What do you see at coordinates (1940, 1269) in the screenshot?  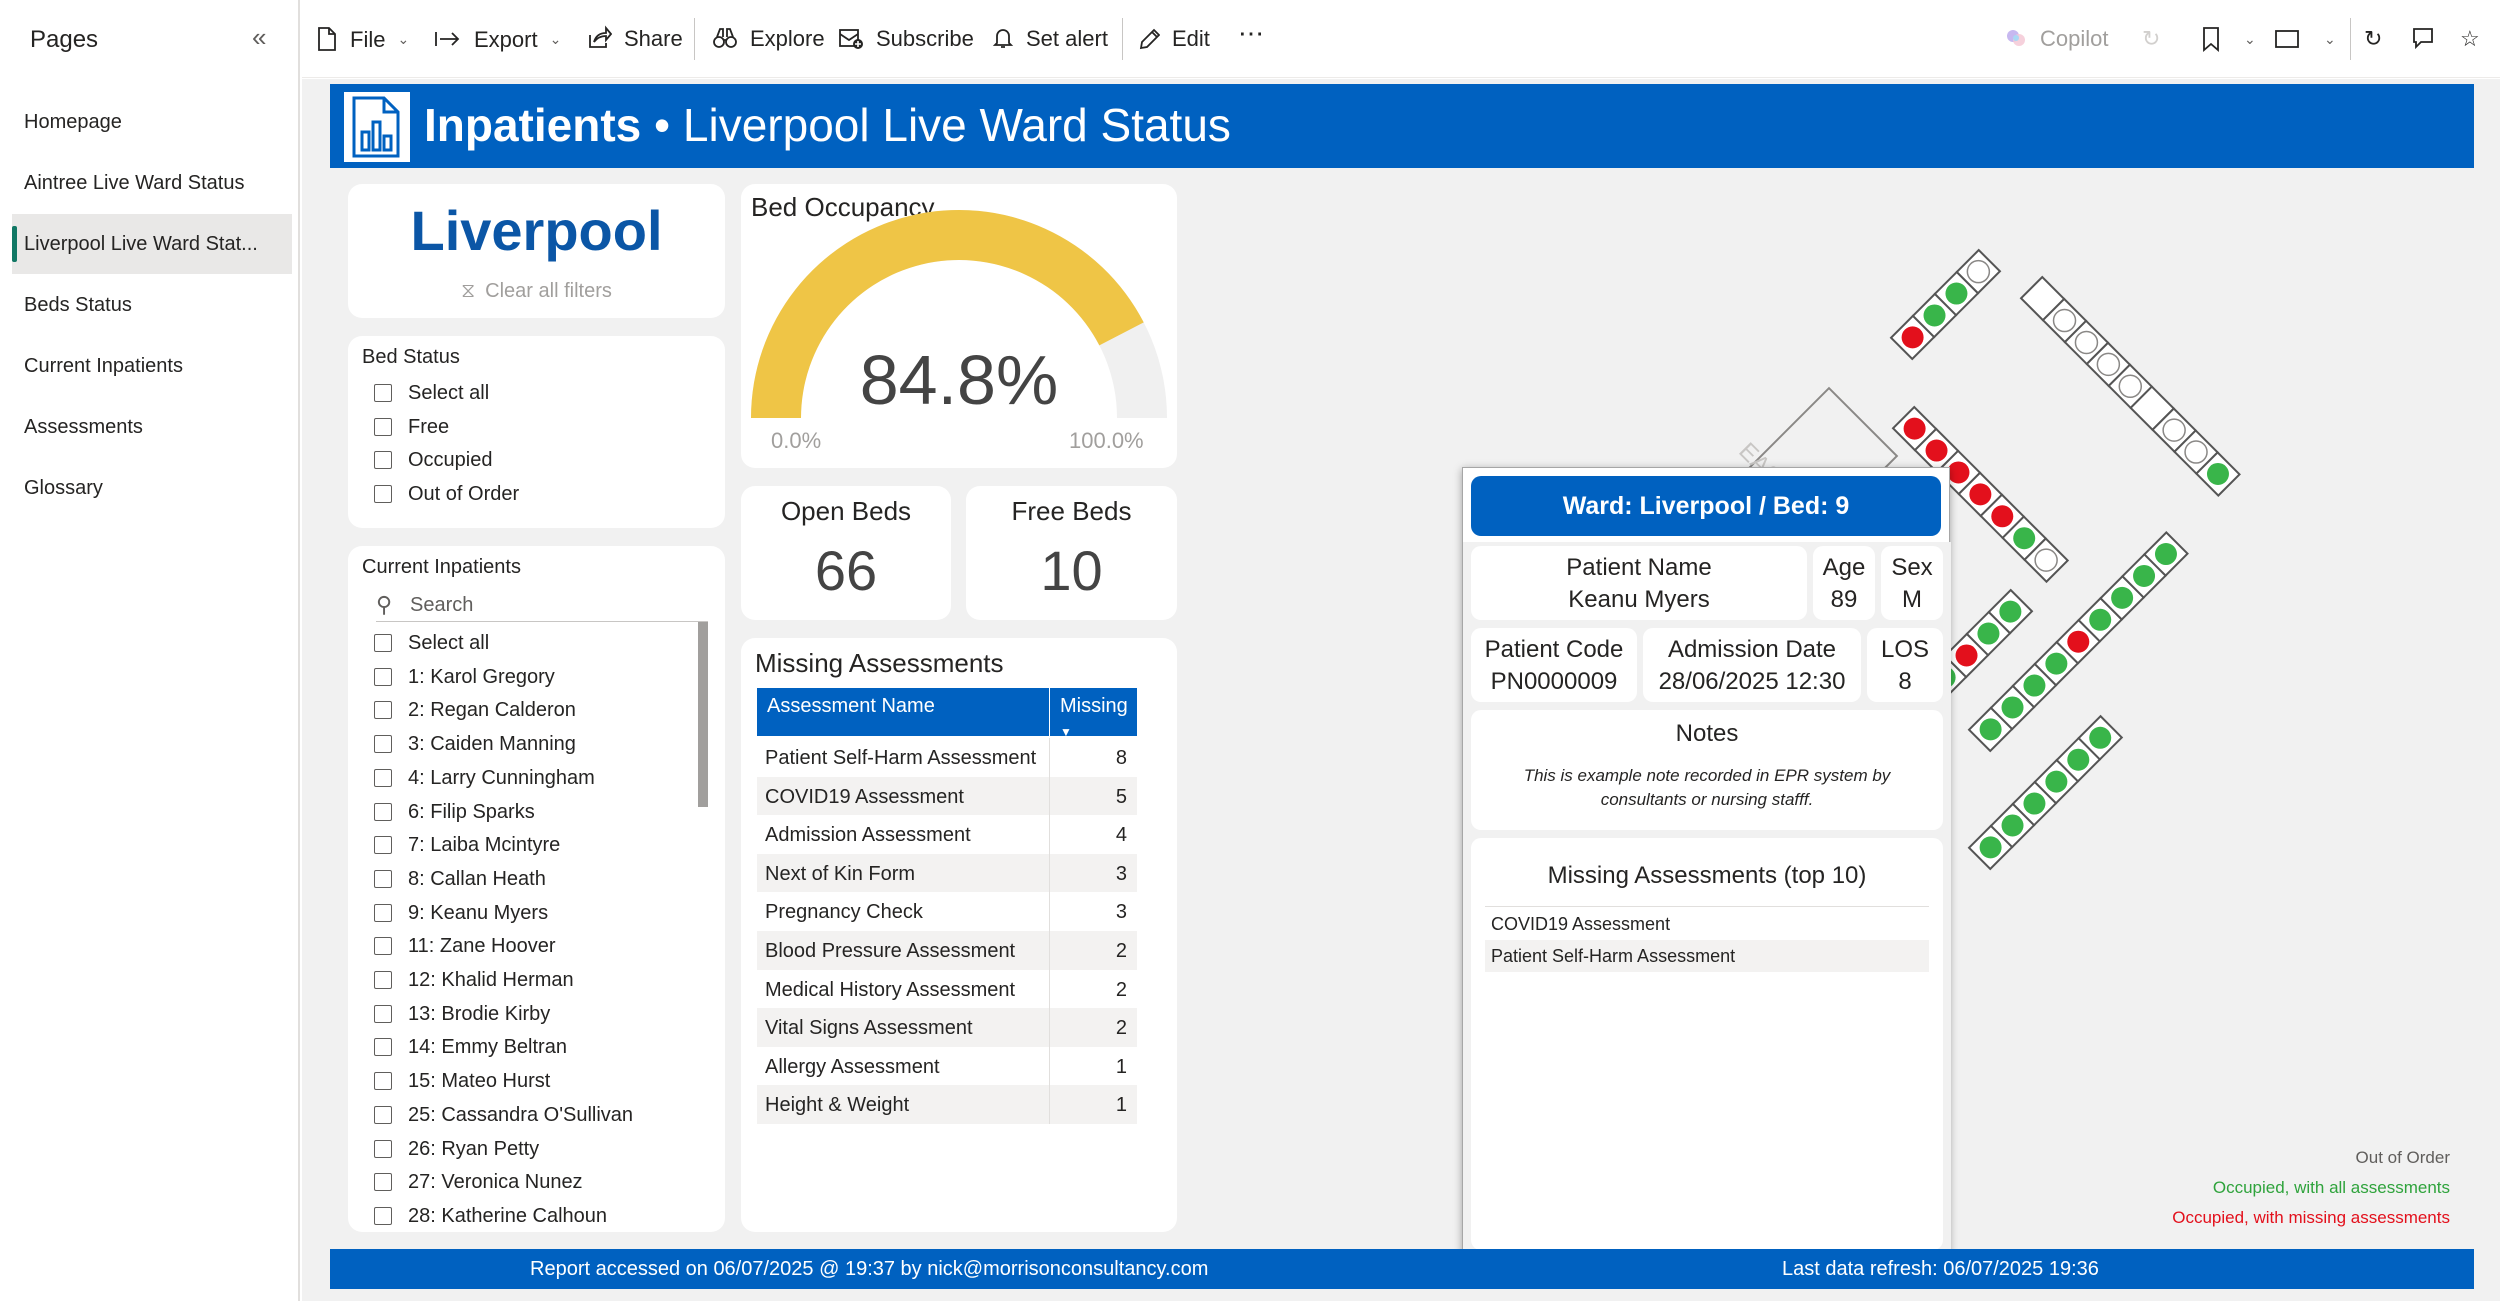 I see `last-refresh-text: Last data refresh: 06/07/2025 19:36` at bounding box center [1940, 1269].